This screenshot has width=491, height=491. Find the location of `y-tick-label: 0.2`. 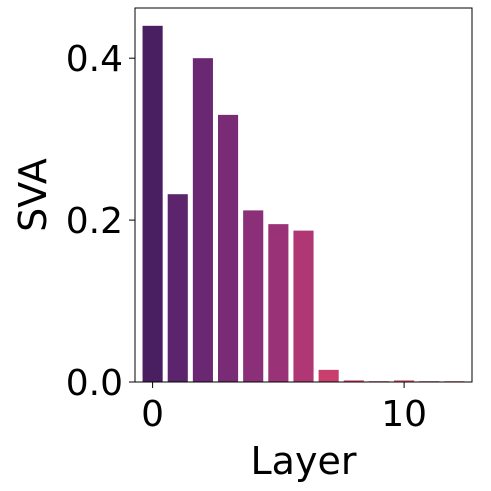

y-tick-label: 0.2 is located at coordinates (94, 221).